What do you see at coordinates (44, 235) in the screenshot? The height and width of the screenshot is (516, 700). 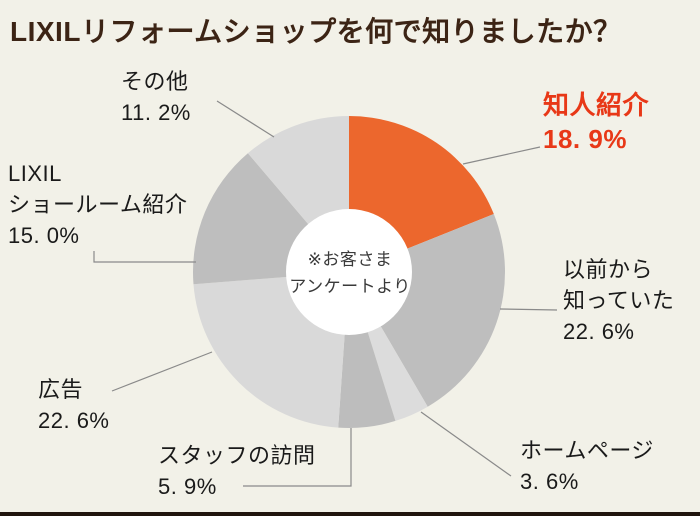 I see `slice-label-lixil-showroom-value: 15. 0%` at bounding box center [44, 235].